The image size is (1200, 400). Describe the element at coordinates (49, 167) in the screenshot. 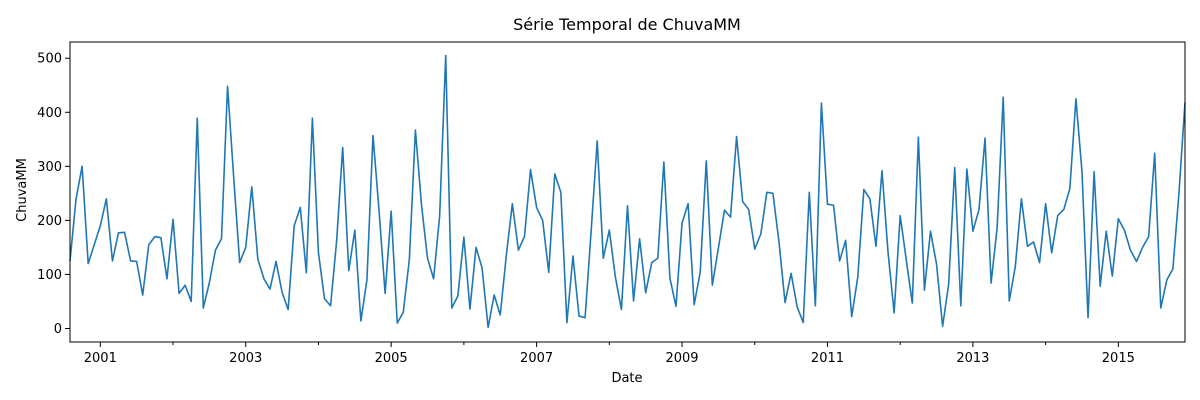

I see `y-tick-label: 300` at that location.